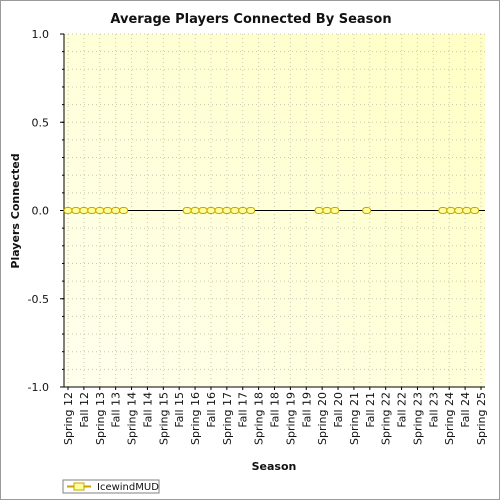 The image size is (500, 501). I want to click on legend-box, so click(111, 486).